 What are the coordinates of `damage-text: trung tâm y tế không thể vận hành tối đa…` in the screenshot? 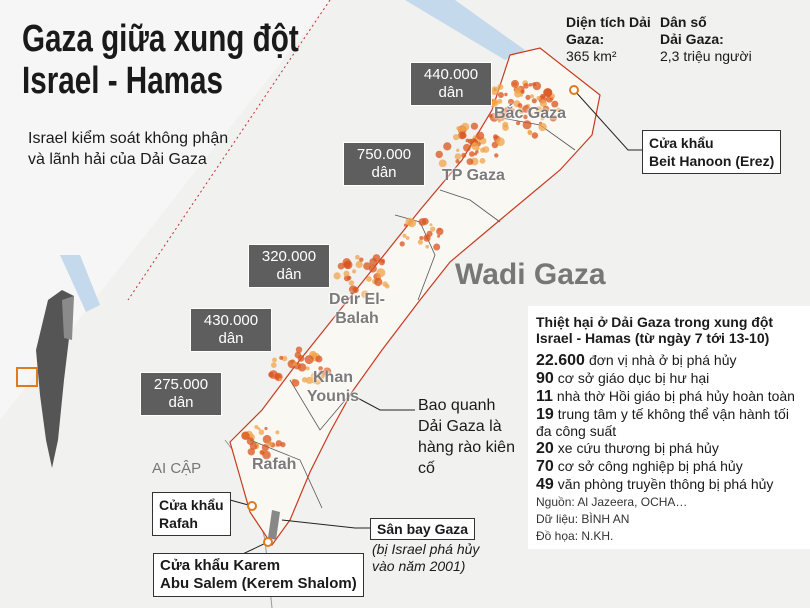 It's located at (662, 422).